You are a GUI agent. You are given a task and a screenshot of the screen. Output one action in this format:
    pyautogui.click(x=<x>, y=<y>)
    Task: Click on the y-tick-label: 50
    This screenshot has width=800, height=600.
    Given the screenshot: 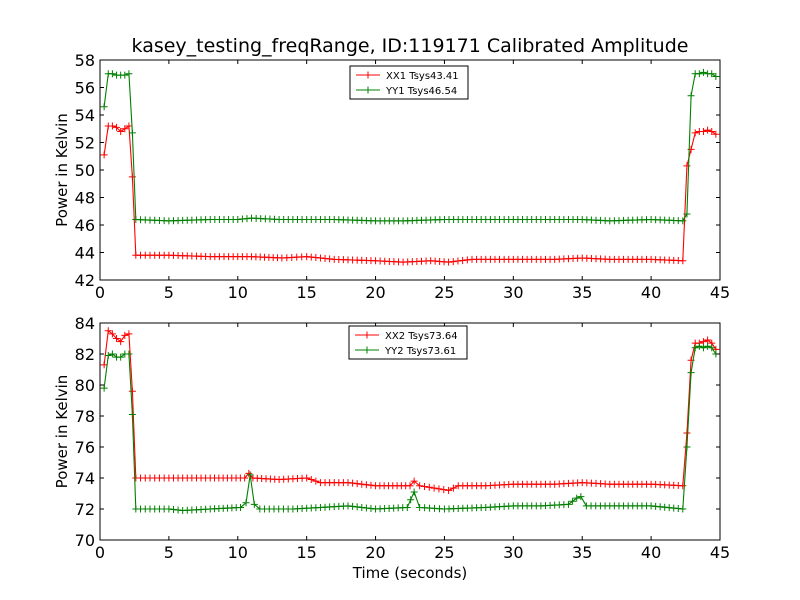 What is the action you would take?
    pyautogui.click(x=85, y=170)
    